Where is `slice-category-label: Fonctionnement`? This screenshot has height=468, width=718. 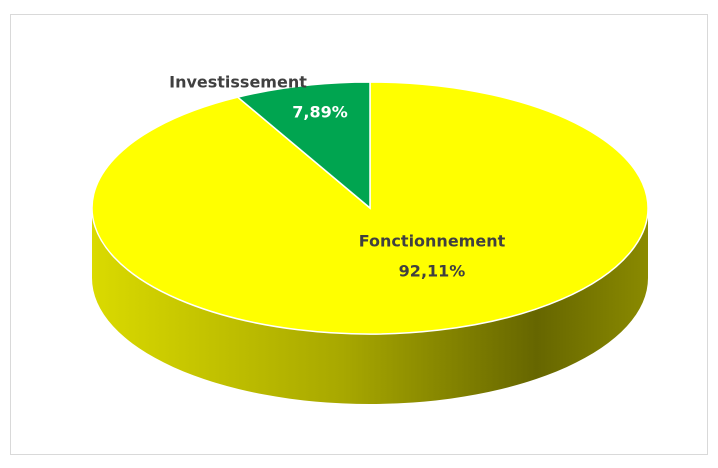 slice-category-label: Fonctionnement is located at coordinates (432, 241).